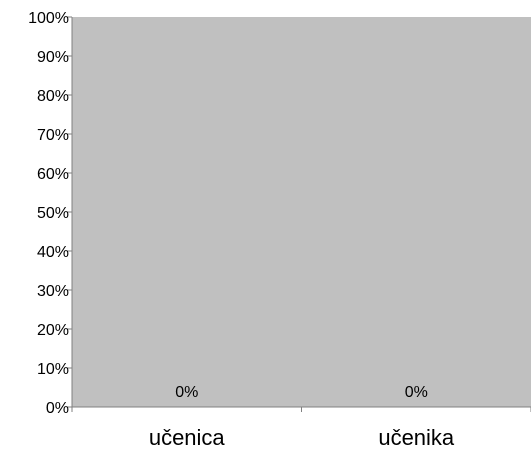 The image size is (531, 453). Describe the element at coordinates (53, 174) in the screenshot. I see `y-tick-label: 60%` at that location.